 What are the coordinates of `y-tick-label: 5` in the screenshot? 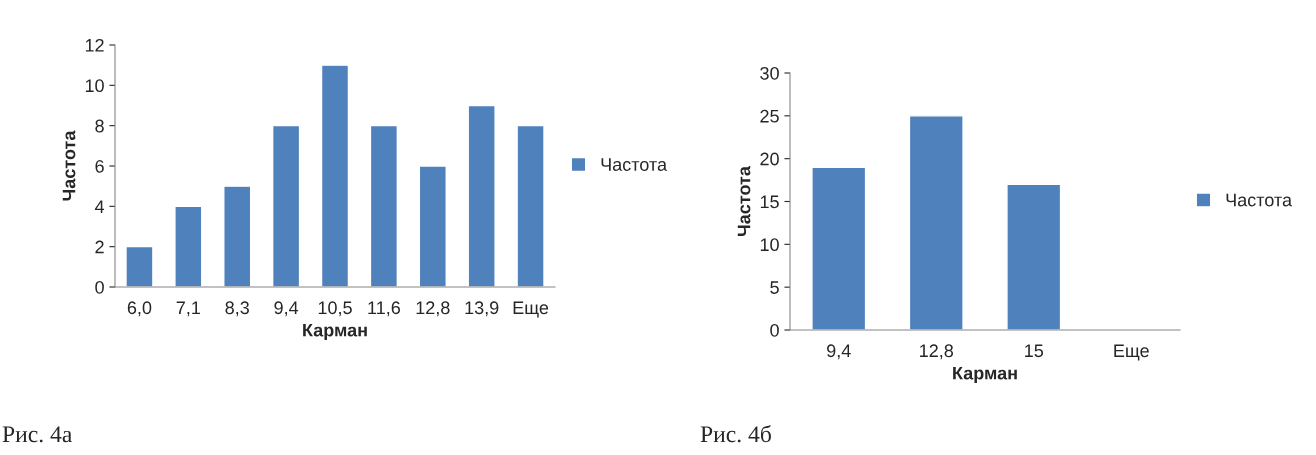 It's located at (774, 287).